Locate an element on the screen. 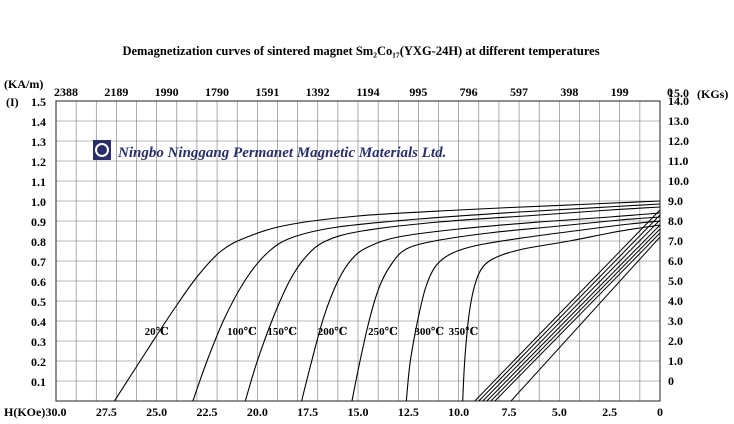 The width and height of the screenshot is (734, 424). x-bottom-tick-label: 5.0 is located at coordinates (559, 412).